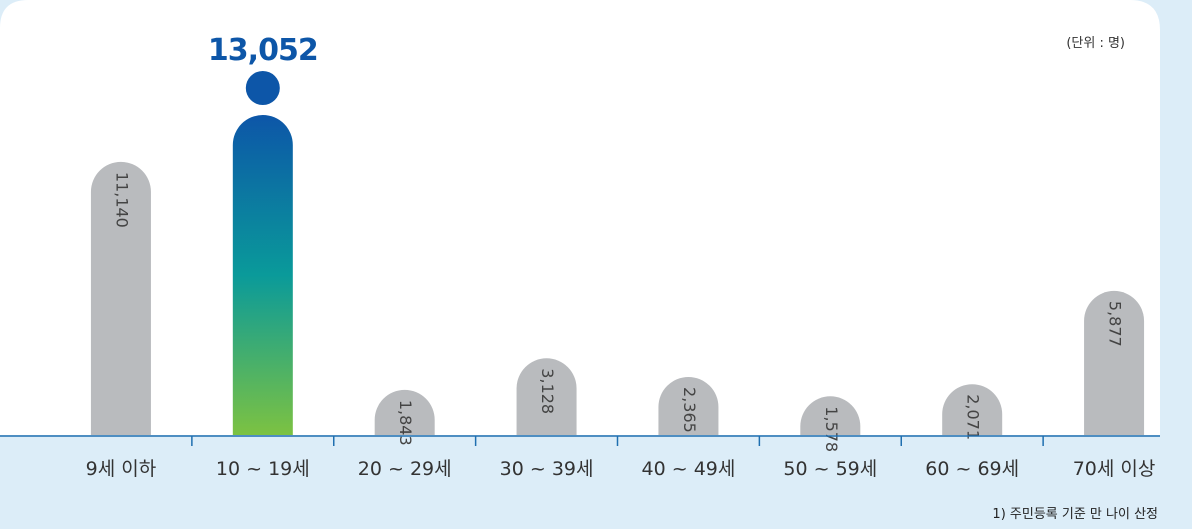  Describe the element at coordinates (405, 469) in the screenshot. I see `category-label: 20 ~ 29세` at that location.